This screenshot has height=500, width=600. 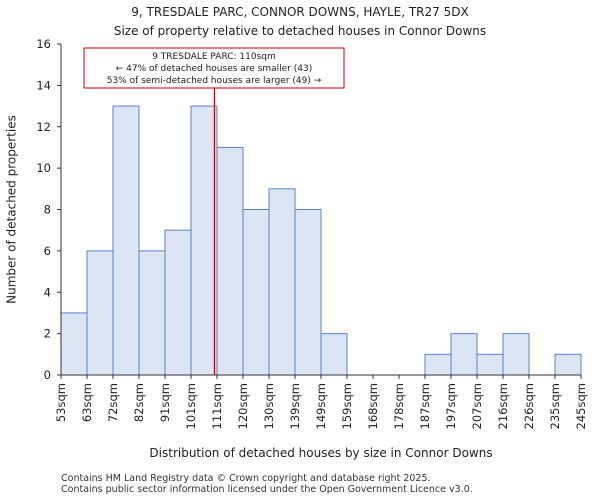 I want to click on bar-120sqm, so click(x=256, y=292).